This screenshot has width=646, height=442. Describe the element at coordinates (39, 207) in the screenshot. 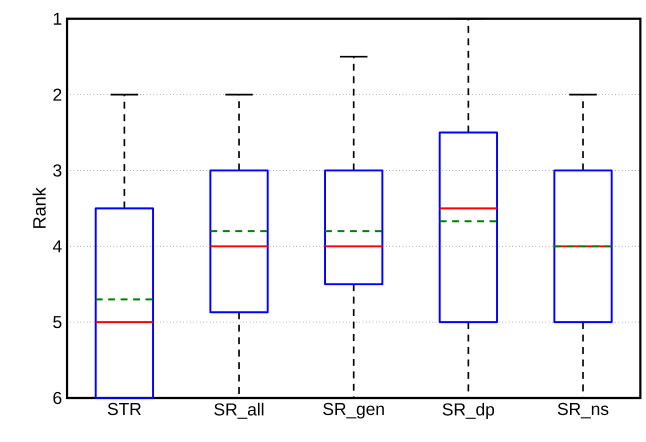

I see `y-axis-title: Rank` at that location.